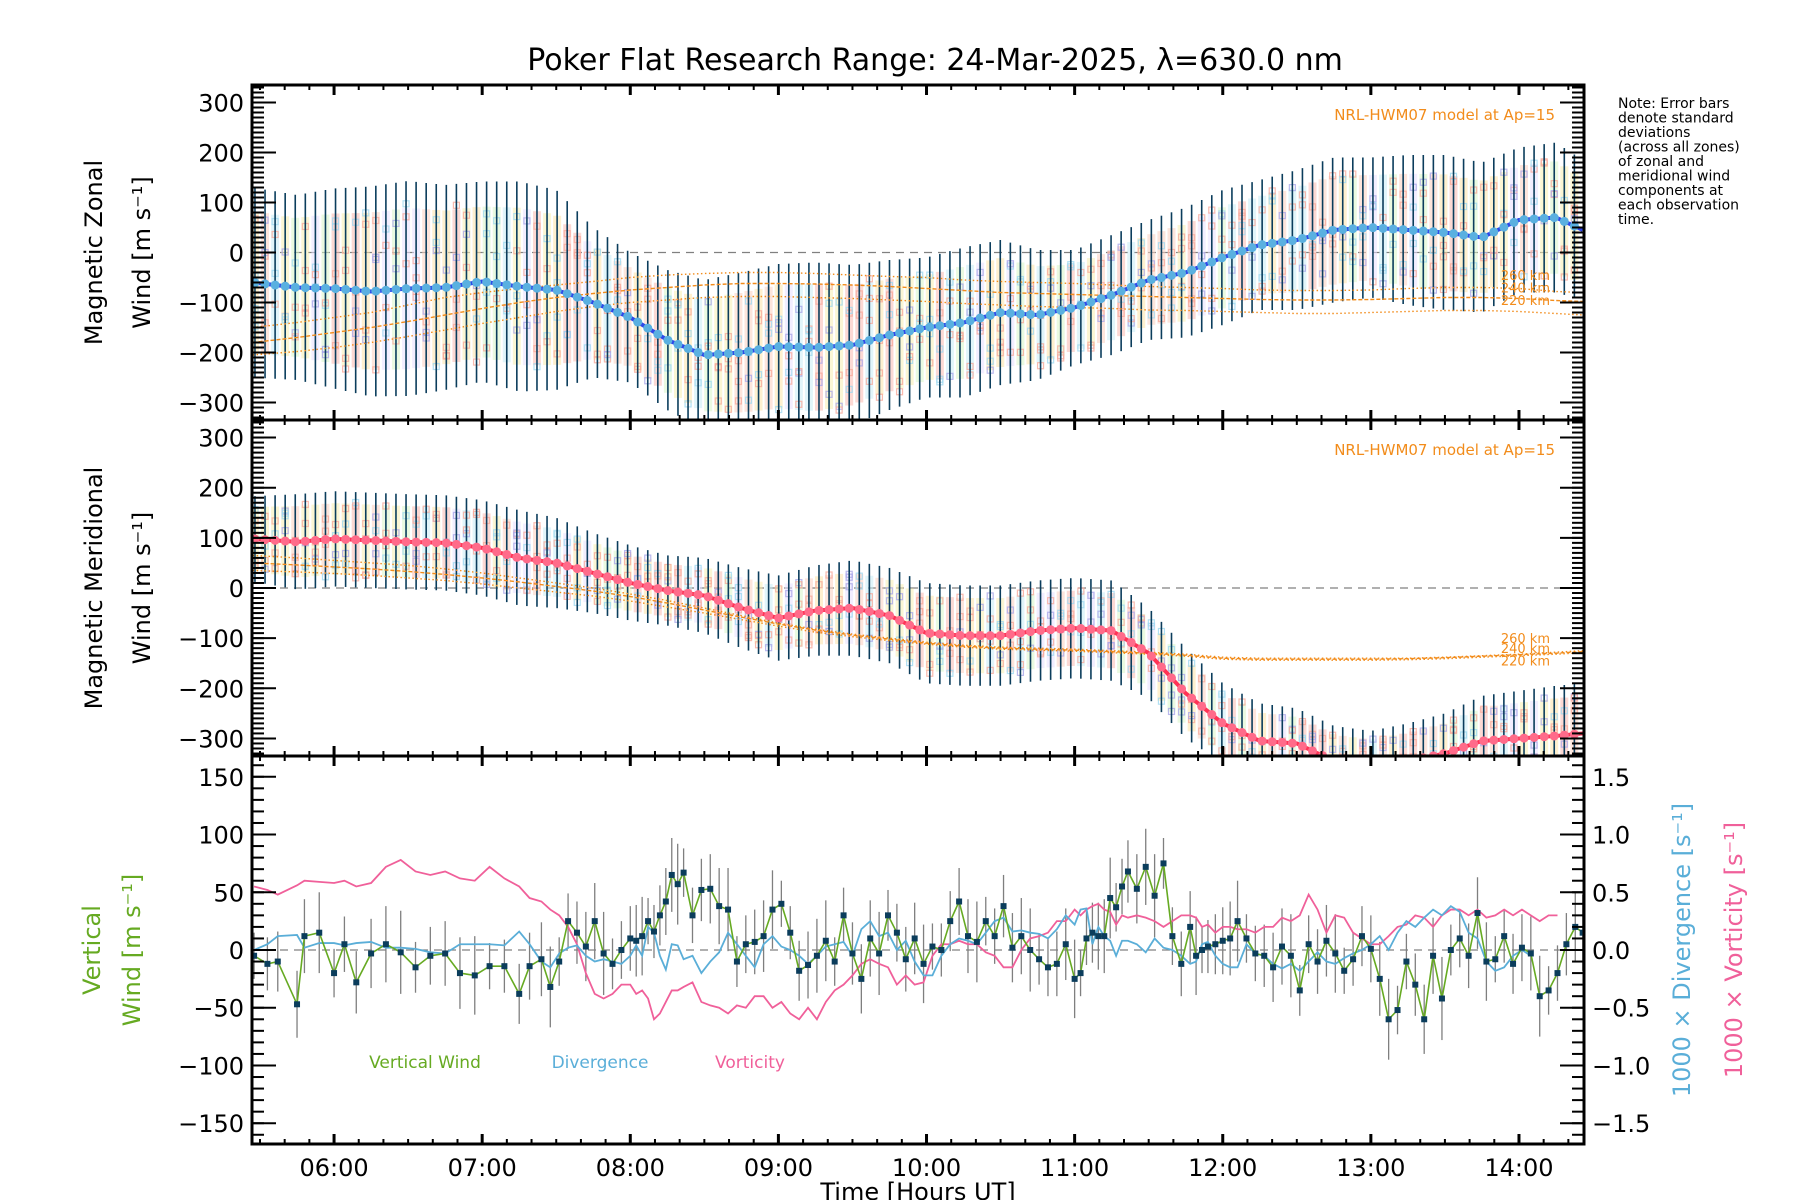 This screenshot has width=1800, height=1200. I want to click on x-axis-label: Time [Hours UT], so click(917, 1189).